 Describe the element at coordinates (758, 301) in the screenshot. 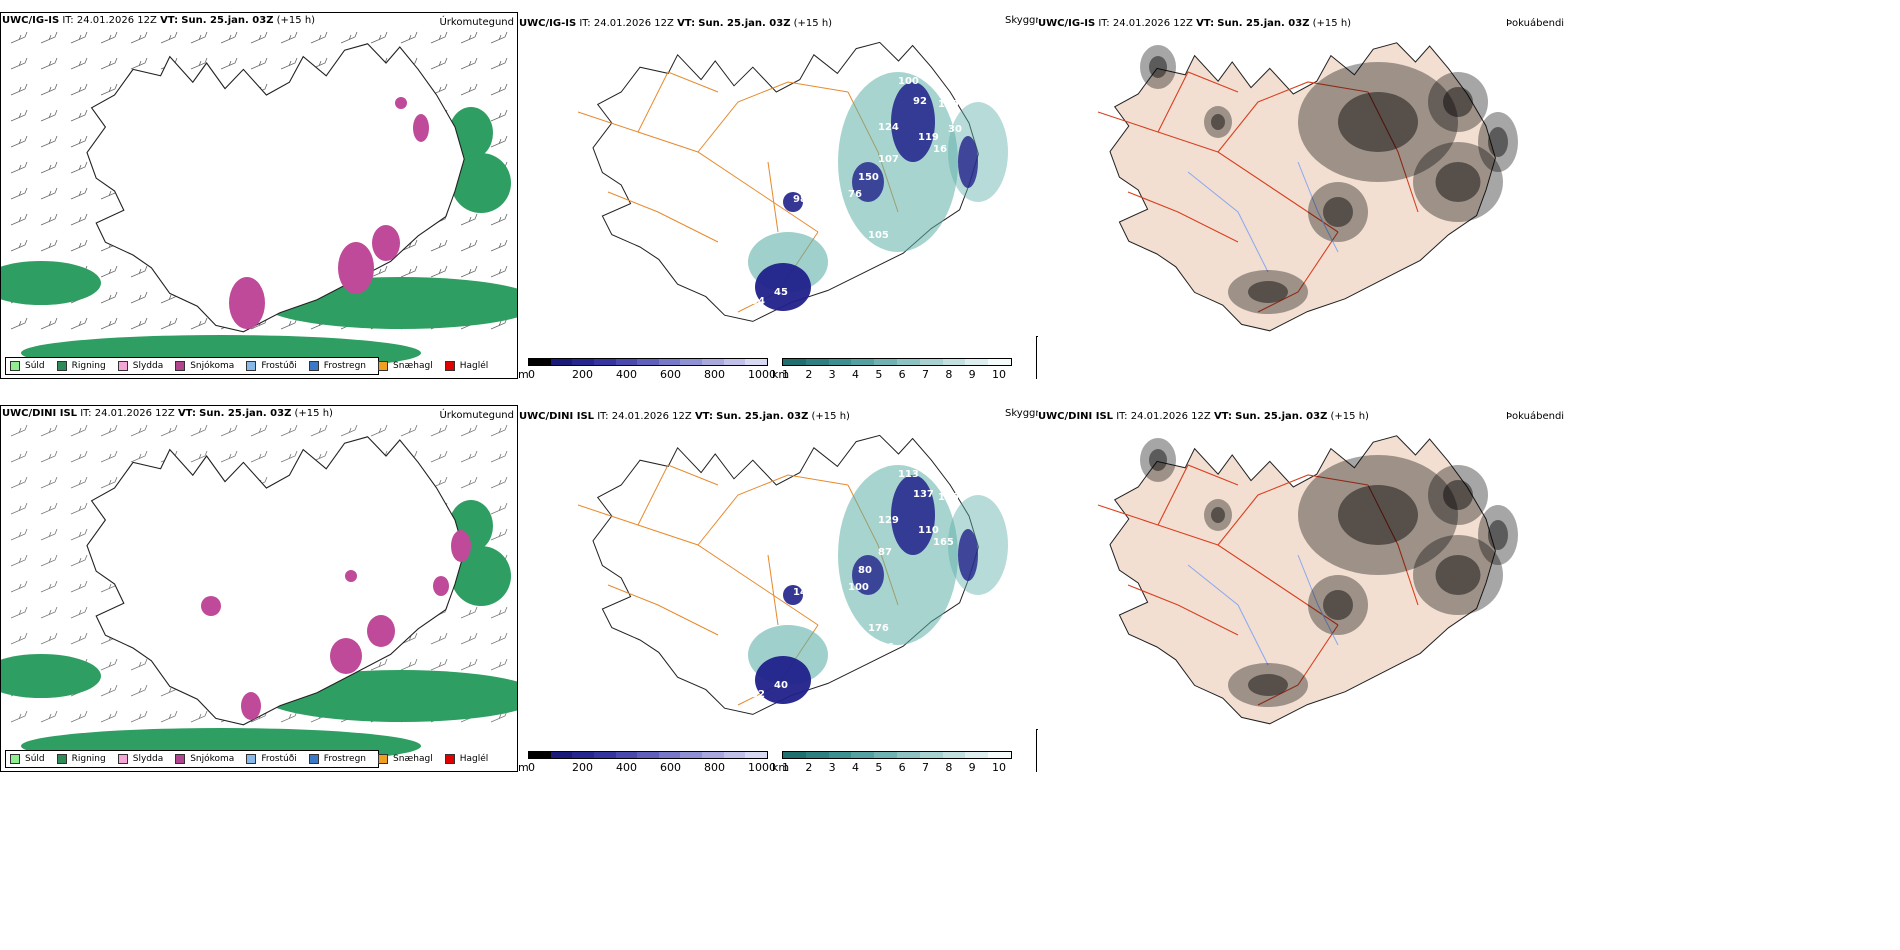

I see `cloudbase-value-label: 94` at that location.